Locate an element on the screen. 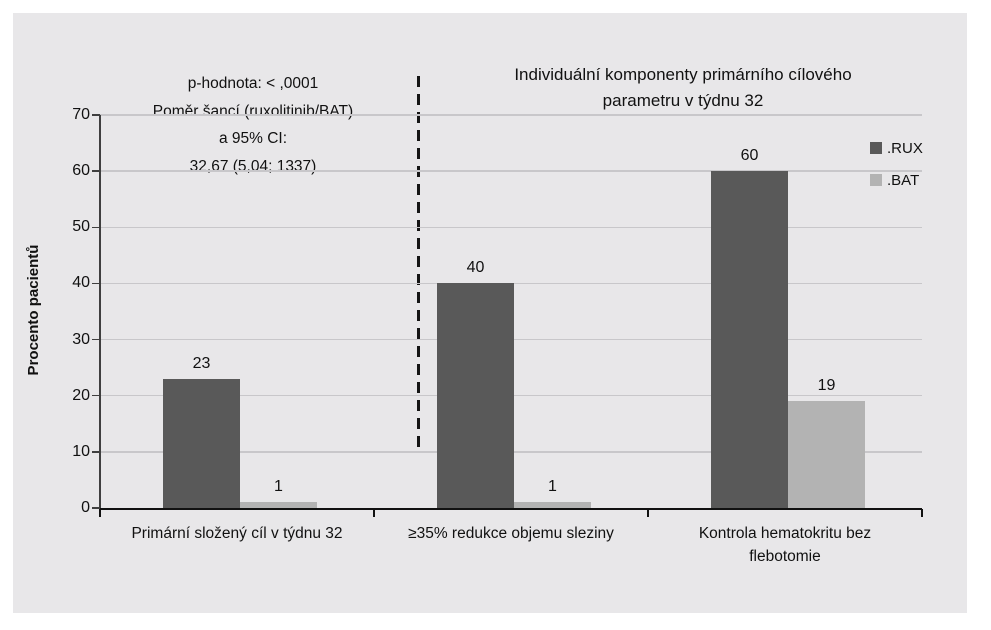  annotation-line-ci: a 95% CI: is located at coordinates (253, 138).